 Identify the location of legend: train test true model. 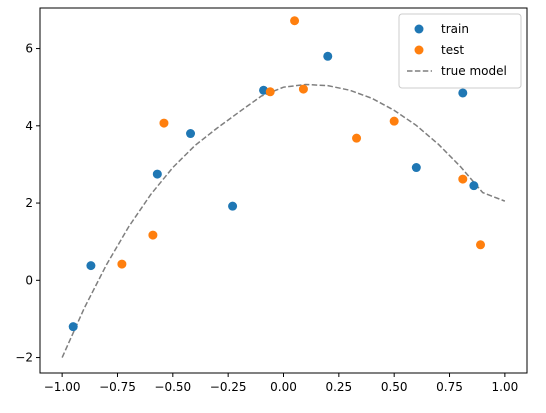
(460, 51).